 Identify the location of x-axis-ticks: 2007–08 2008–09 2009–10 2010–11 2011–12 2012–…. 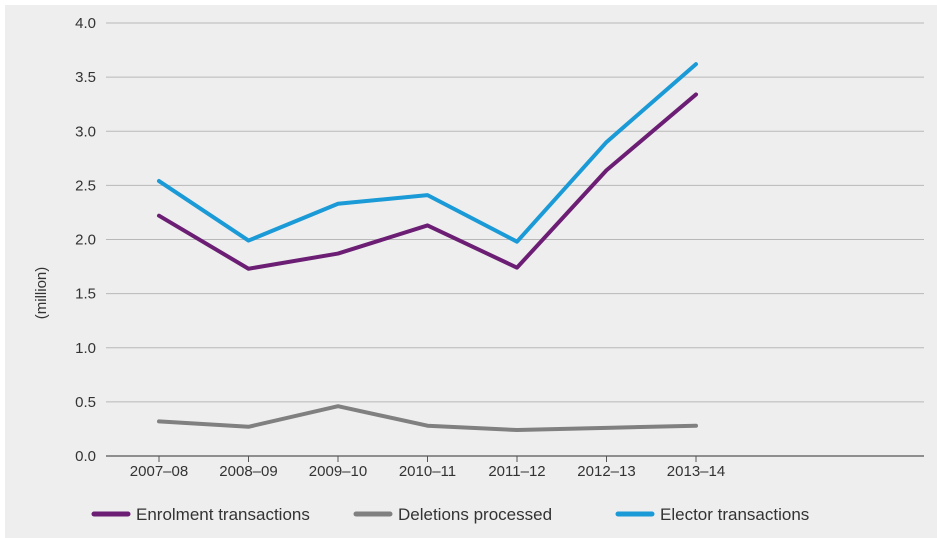
(427, 468).